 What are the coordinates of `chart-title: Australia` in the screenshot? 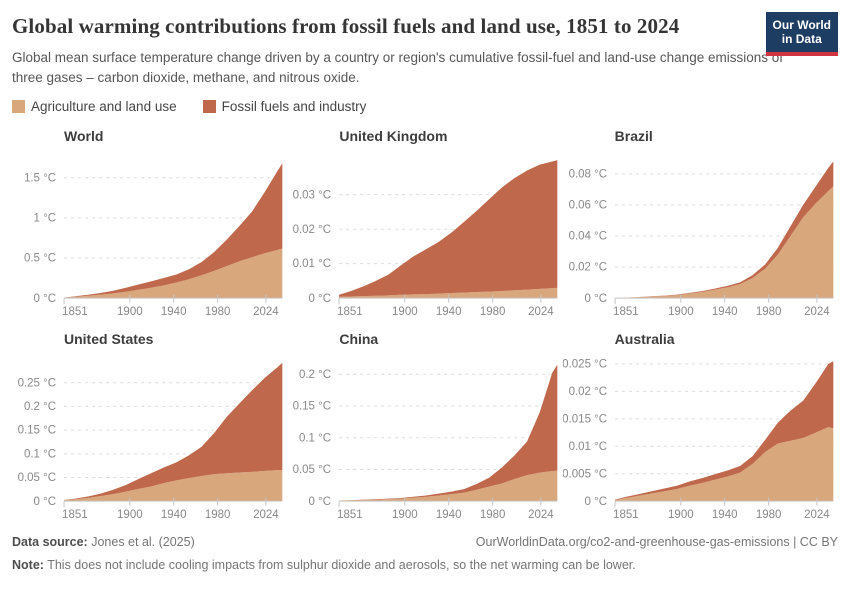 It's located at (644, 338).